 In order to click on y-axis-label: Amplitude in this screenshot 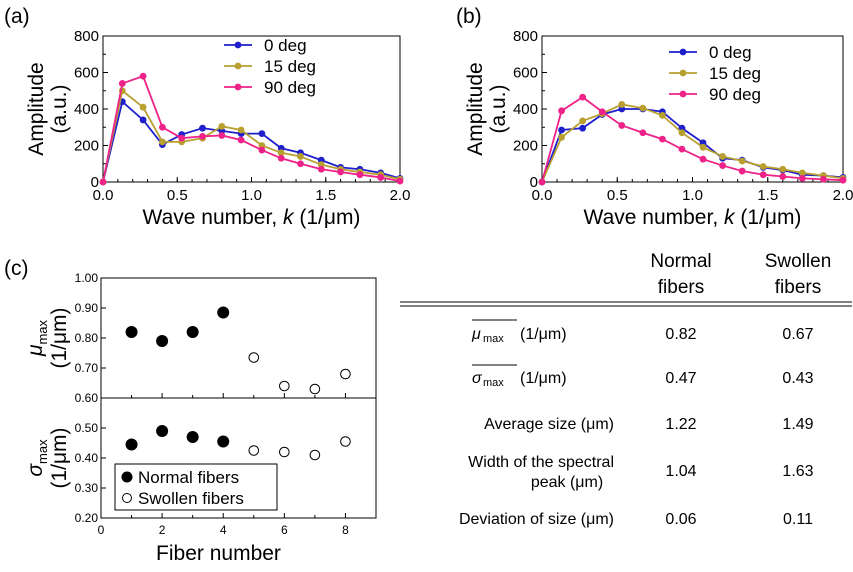, I will do `click(475, 108)`.